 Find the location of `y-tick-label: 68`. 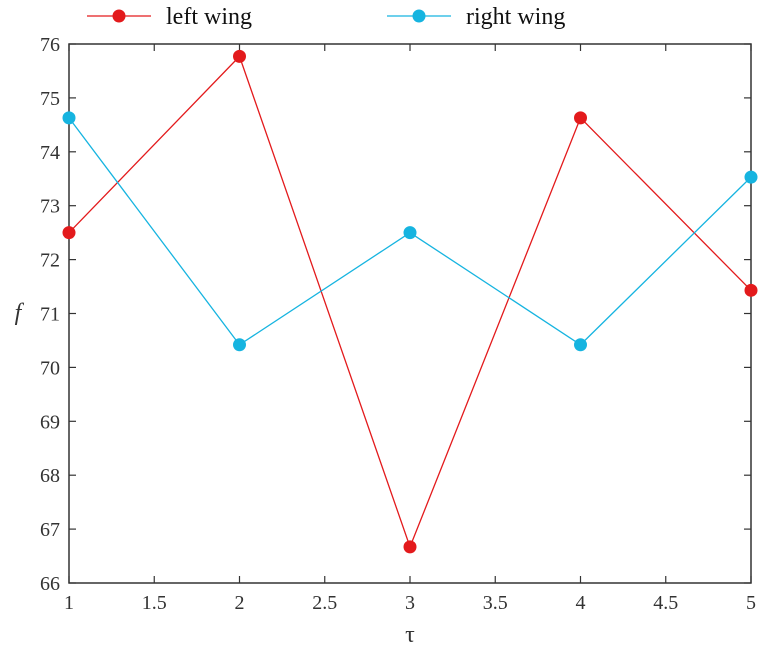

y-tick-label: 68 is located at coordinates (50, 476).